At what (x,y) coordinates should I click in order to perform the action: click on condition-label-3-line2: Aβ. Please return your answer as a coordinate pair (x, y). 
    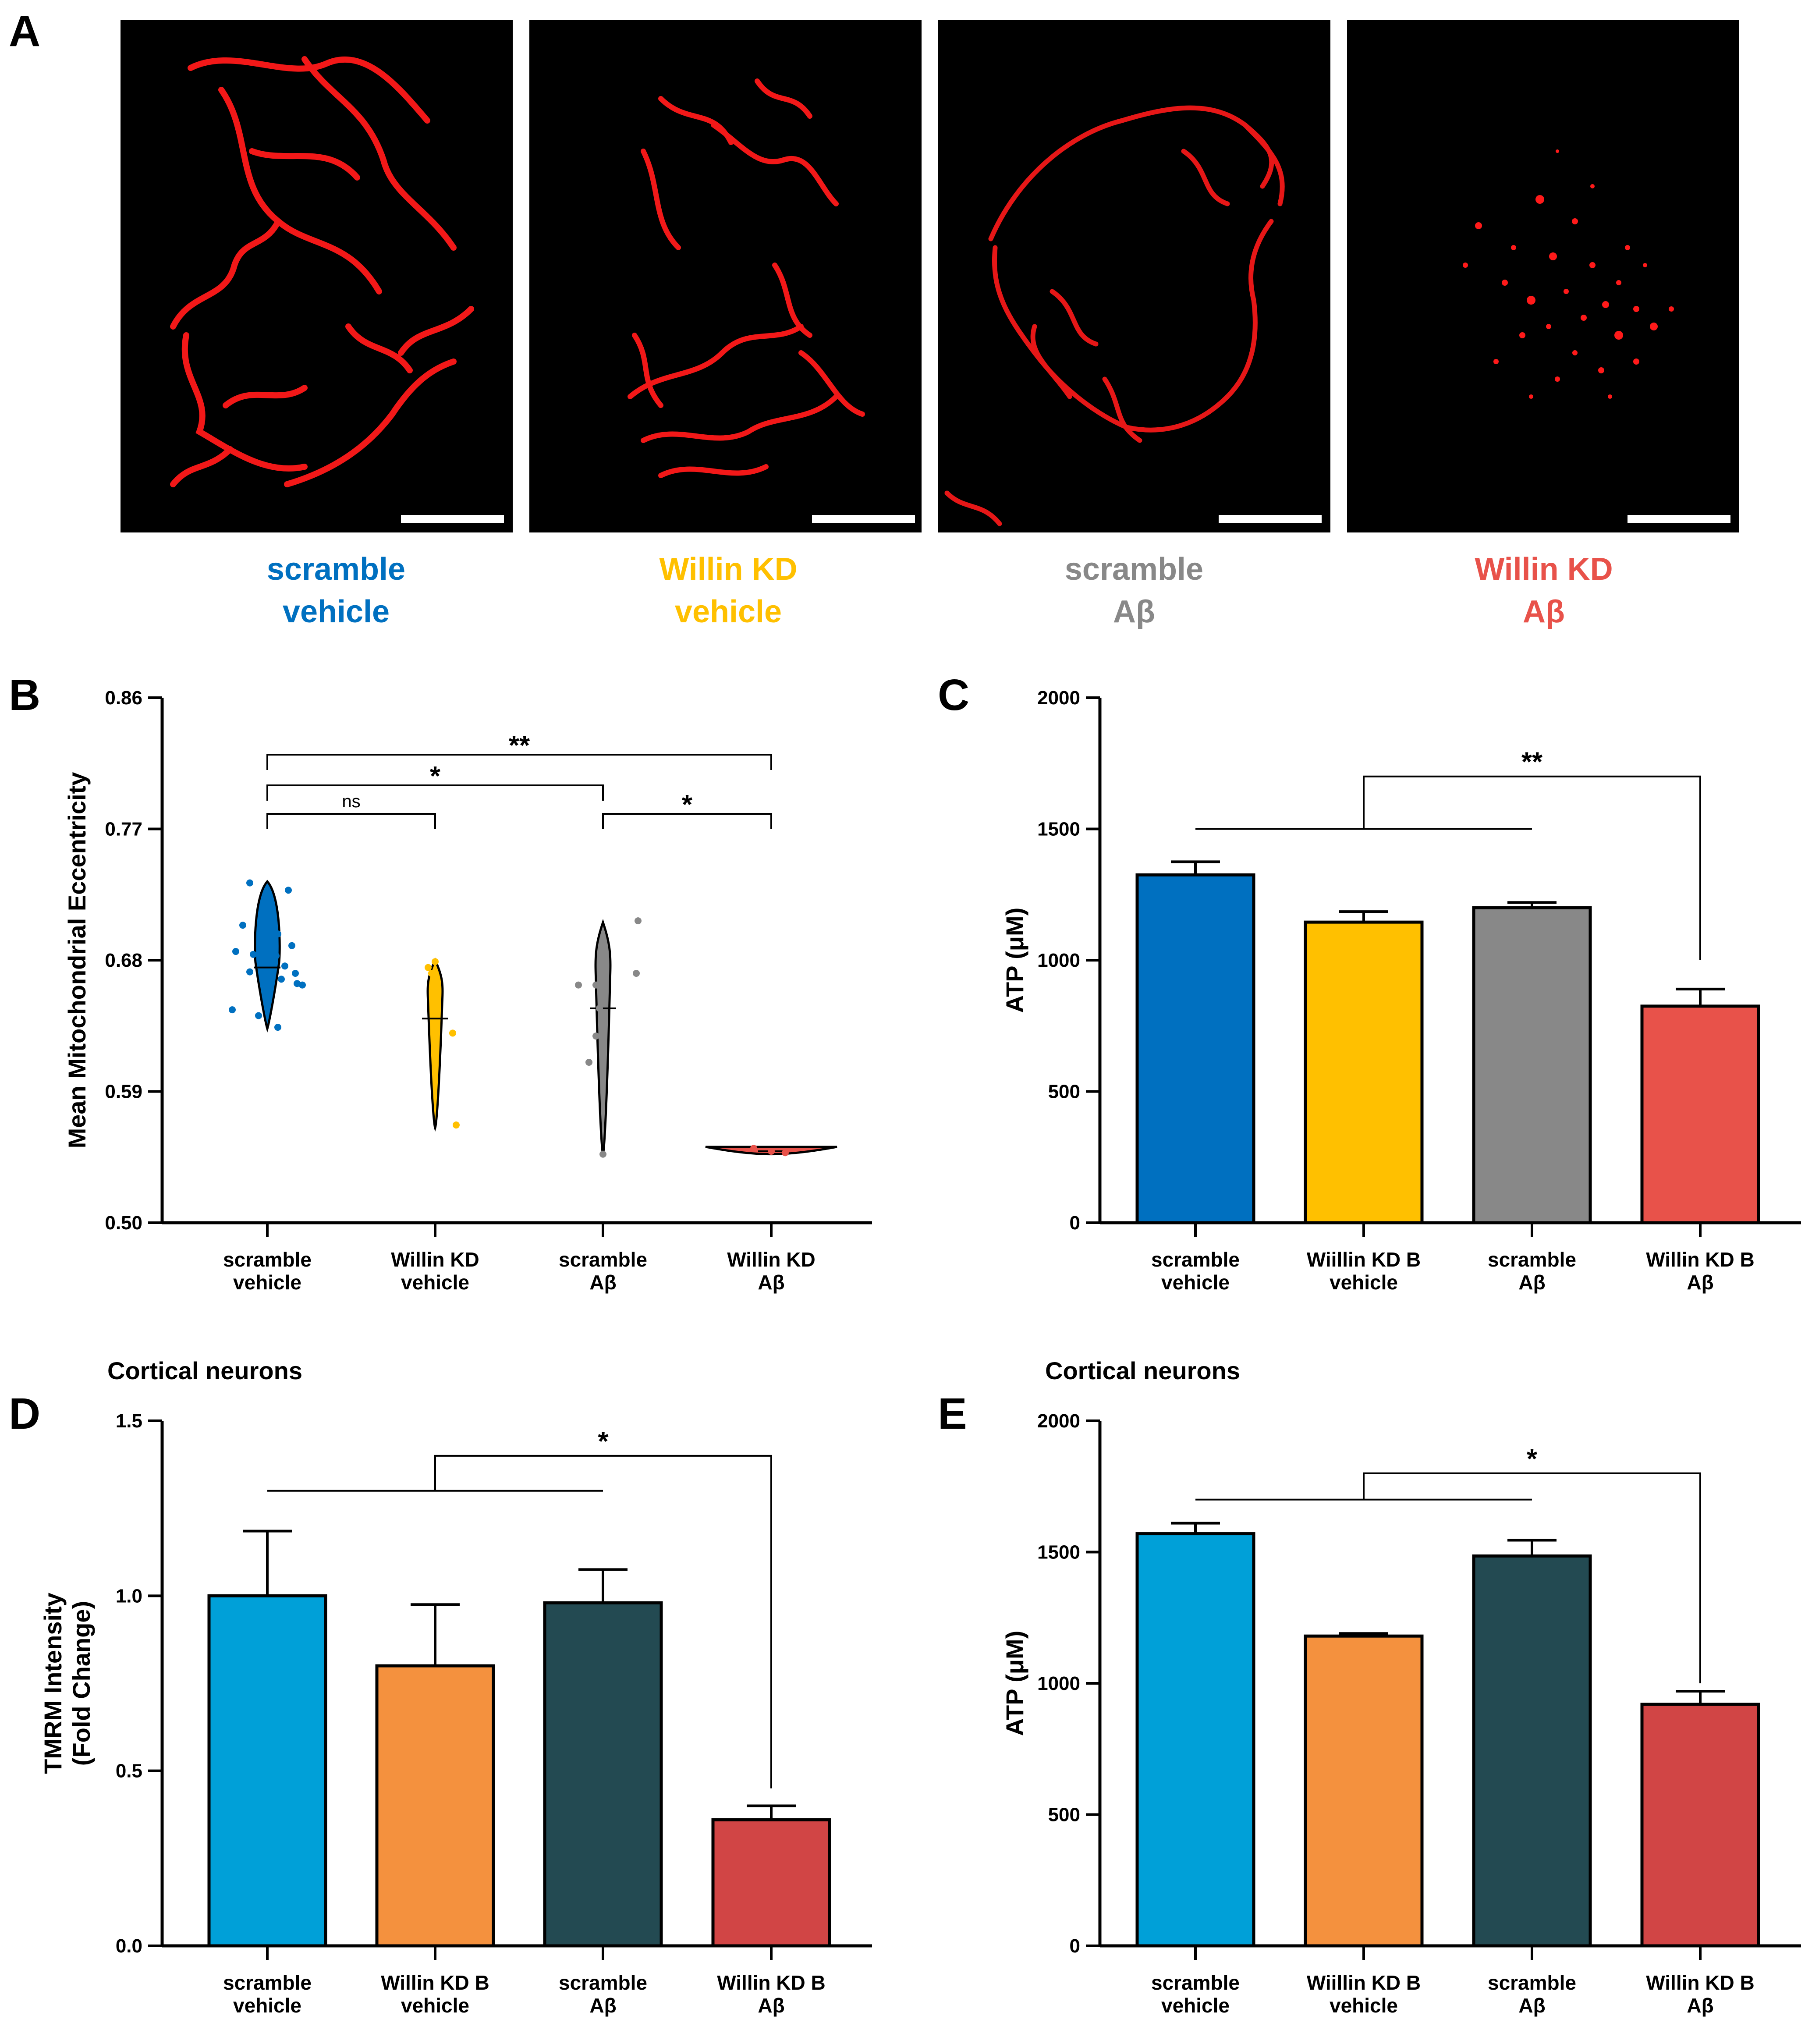
    Looking at the image, I should click on (1134, 611).